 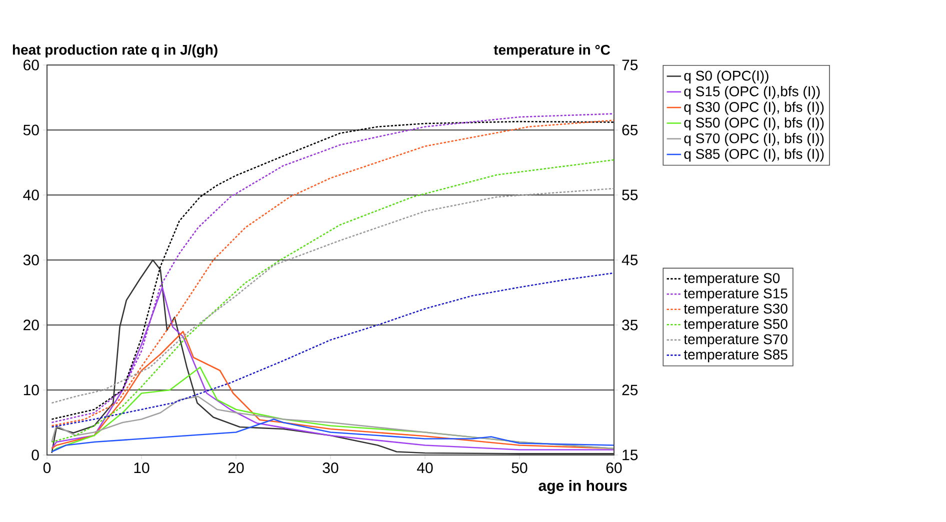 What do you see at coordinates (332, 423) in the screenshot?
I see `line-series` at bounding box center [332, 423].